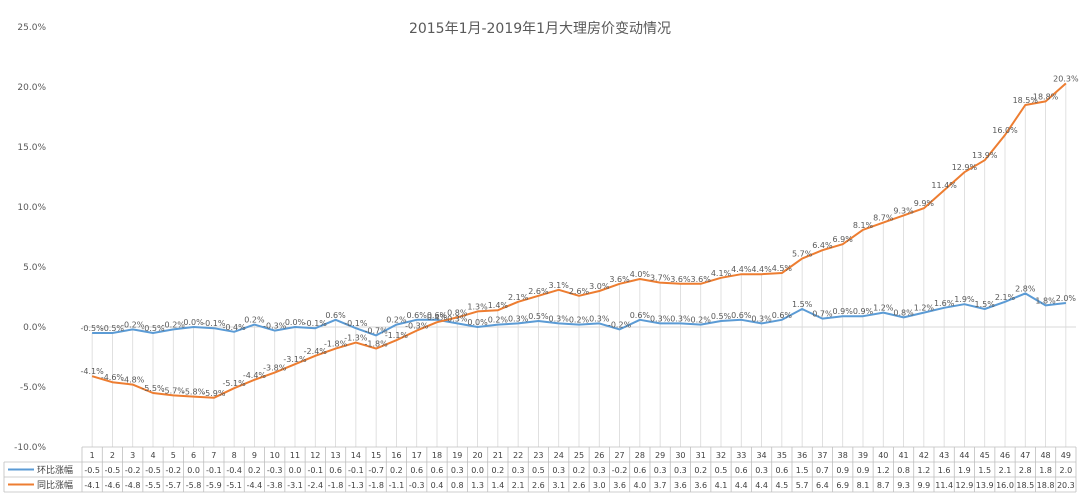 The image size is (1080, 498). What do you see at coordinates (153, 388) in the screenshot?
I see `data-label: -5.5%` at bounding box center [153, 388].